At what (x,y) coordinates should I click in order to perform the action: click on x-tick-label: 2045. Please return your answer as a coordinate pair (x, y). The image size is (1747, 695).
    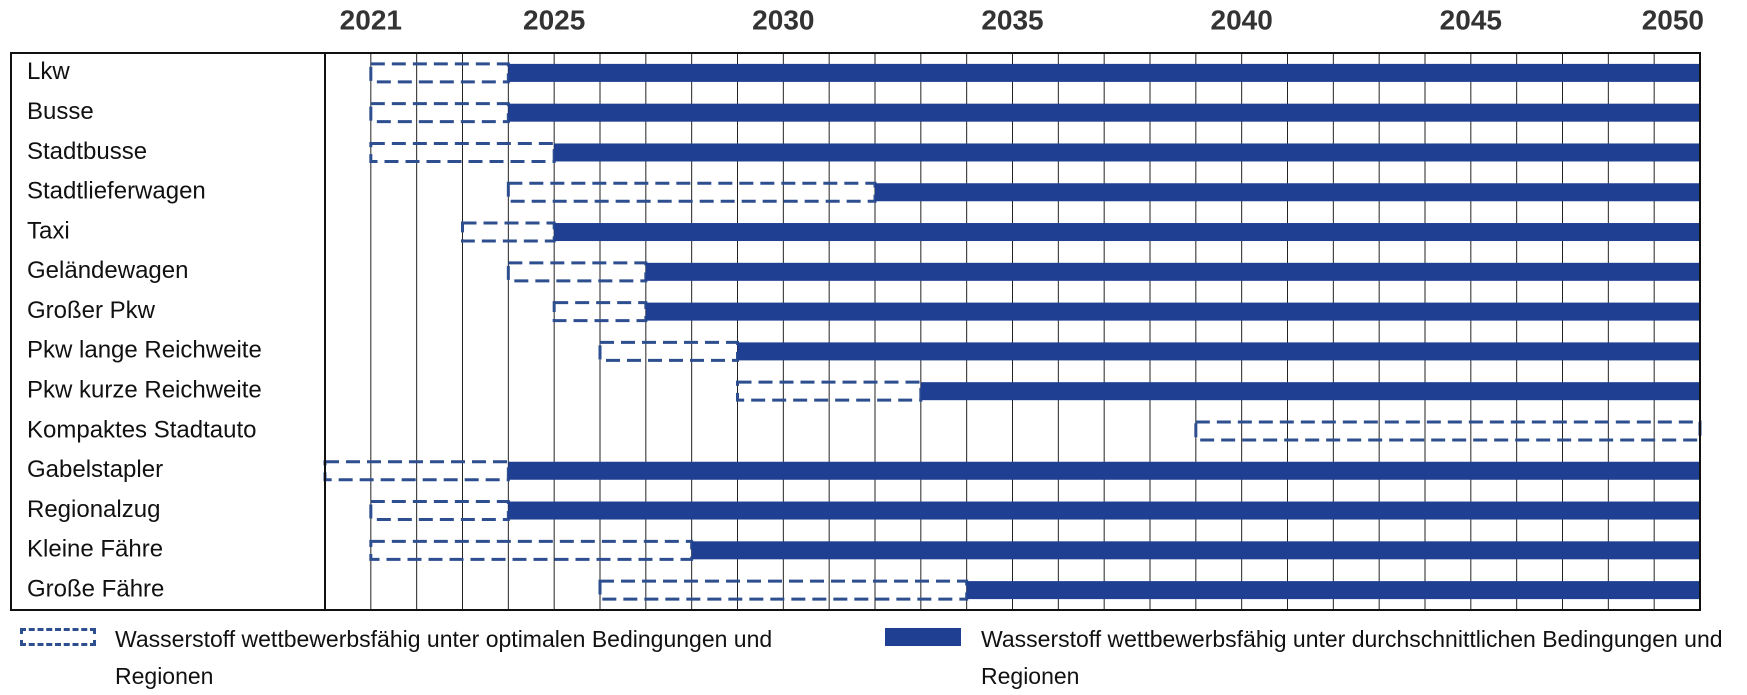
    Looking at the image, I should click on (1471, 19).